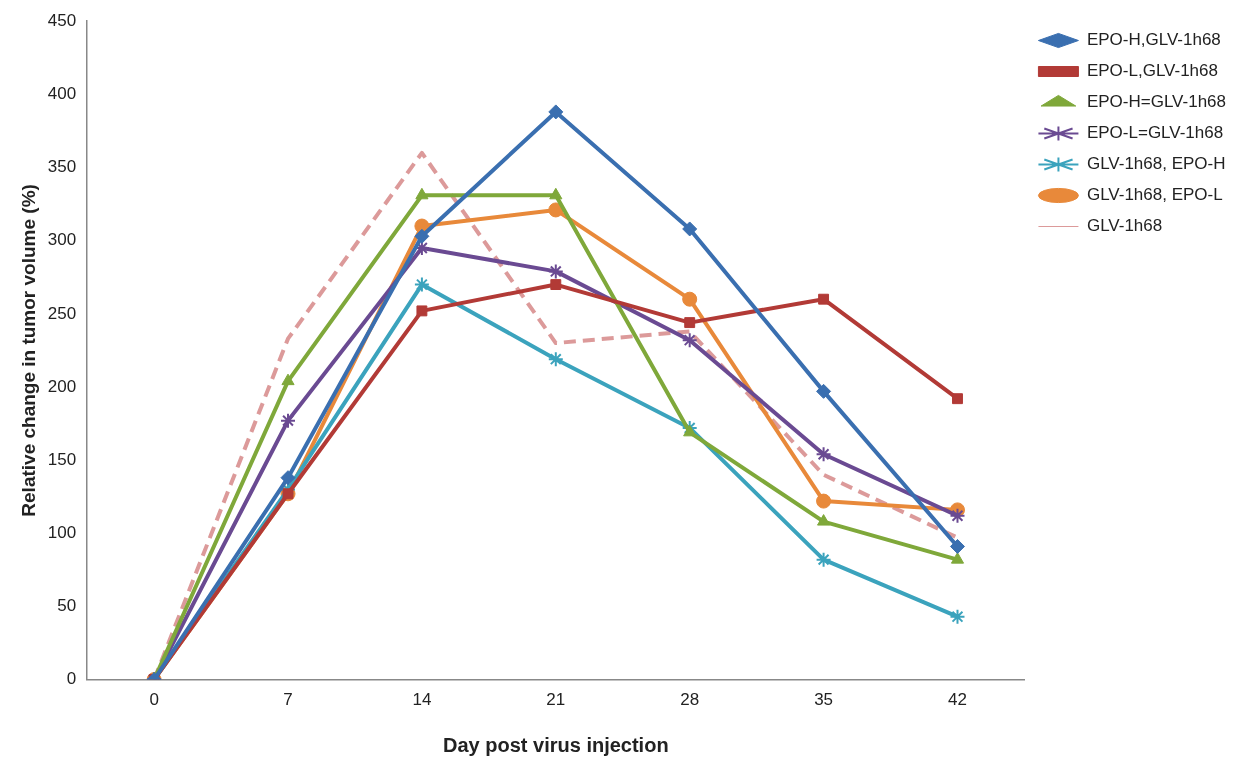  What do you see at coordinates (62, 20) in the screenshot?
I see `y-tick-label: 450` at bounding box center [62, 20].